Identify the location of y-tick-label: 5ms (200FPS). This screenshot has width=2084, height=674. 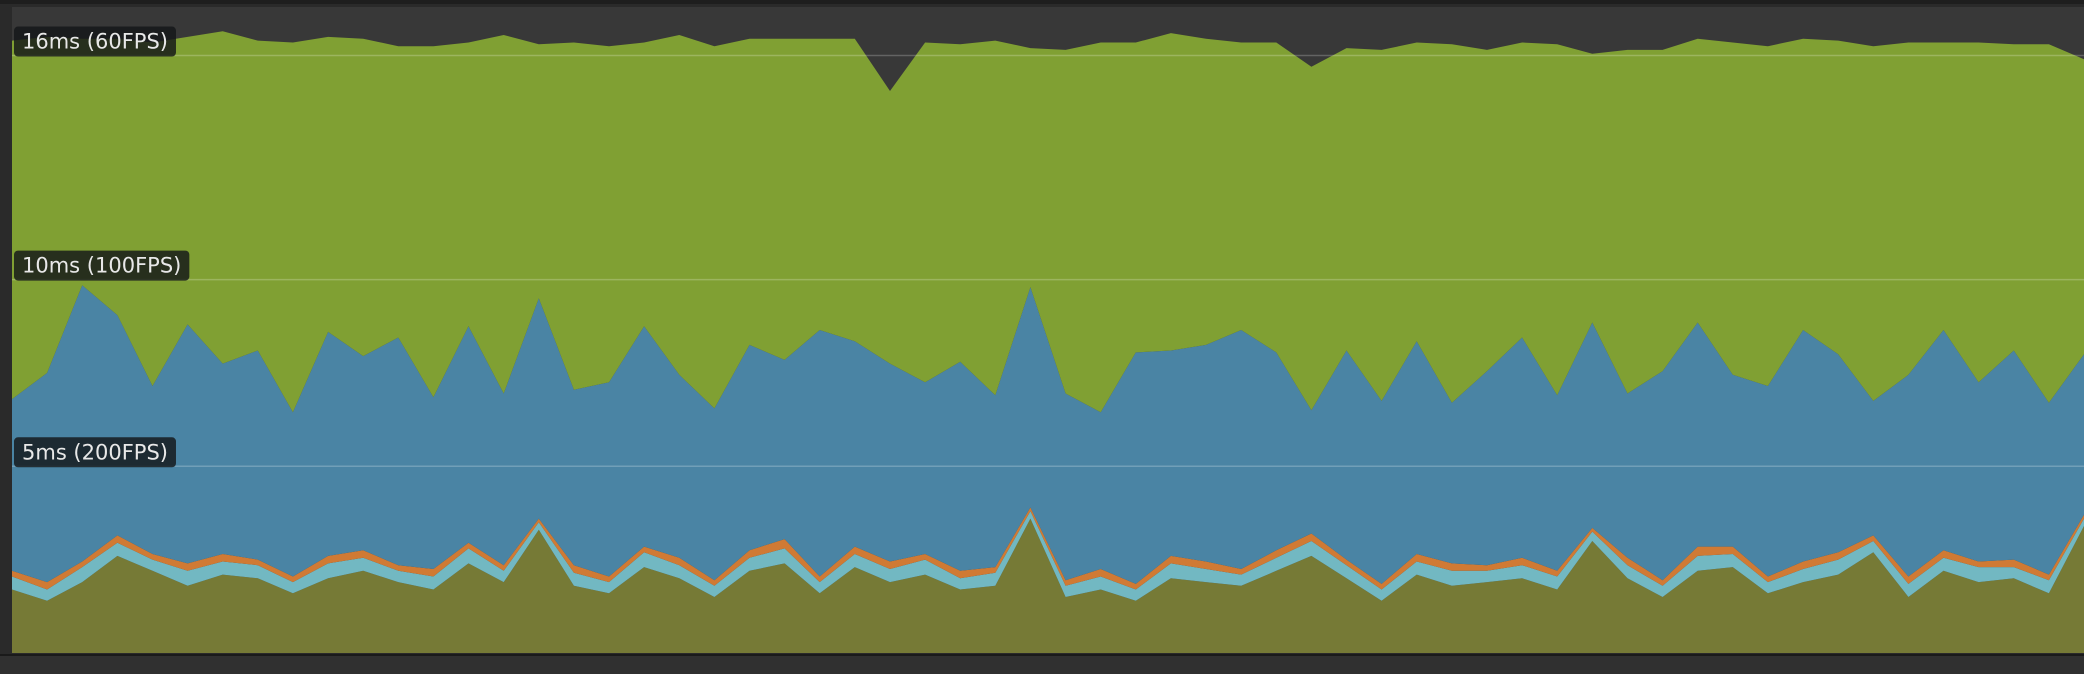
(95, 452).